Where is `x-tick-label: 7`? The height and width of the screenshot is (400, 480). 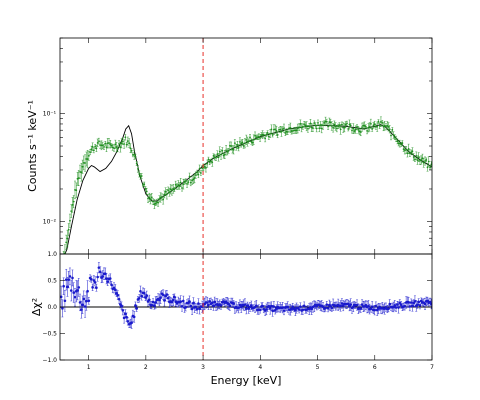
x-tick-label: 7 is located at coordinates (432, 367).